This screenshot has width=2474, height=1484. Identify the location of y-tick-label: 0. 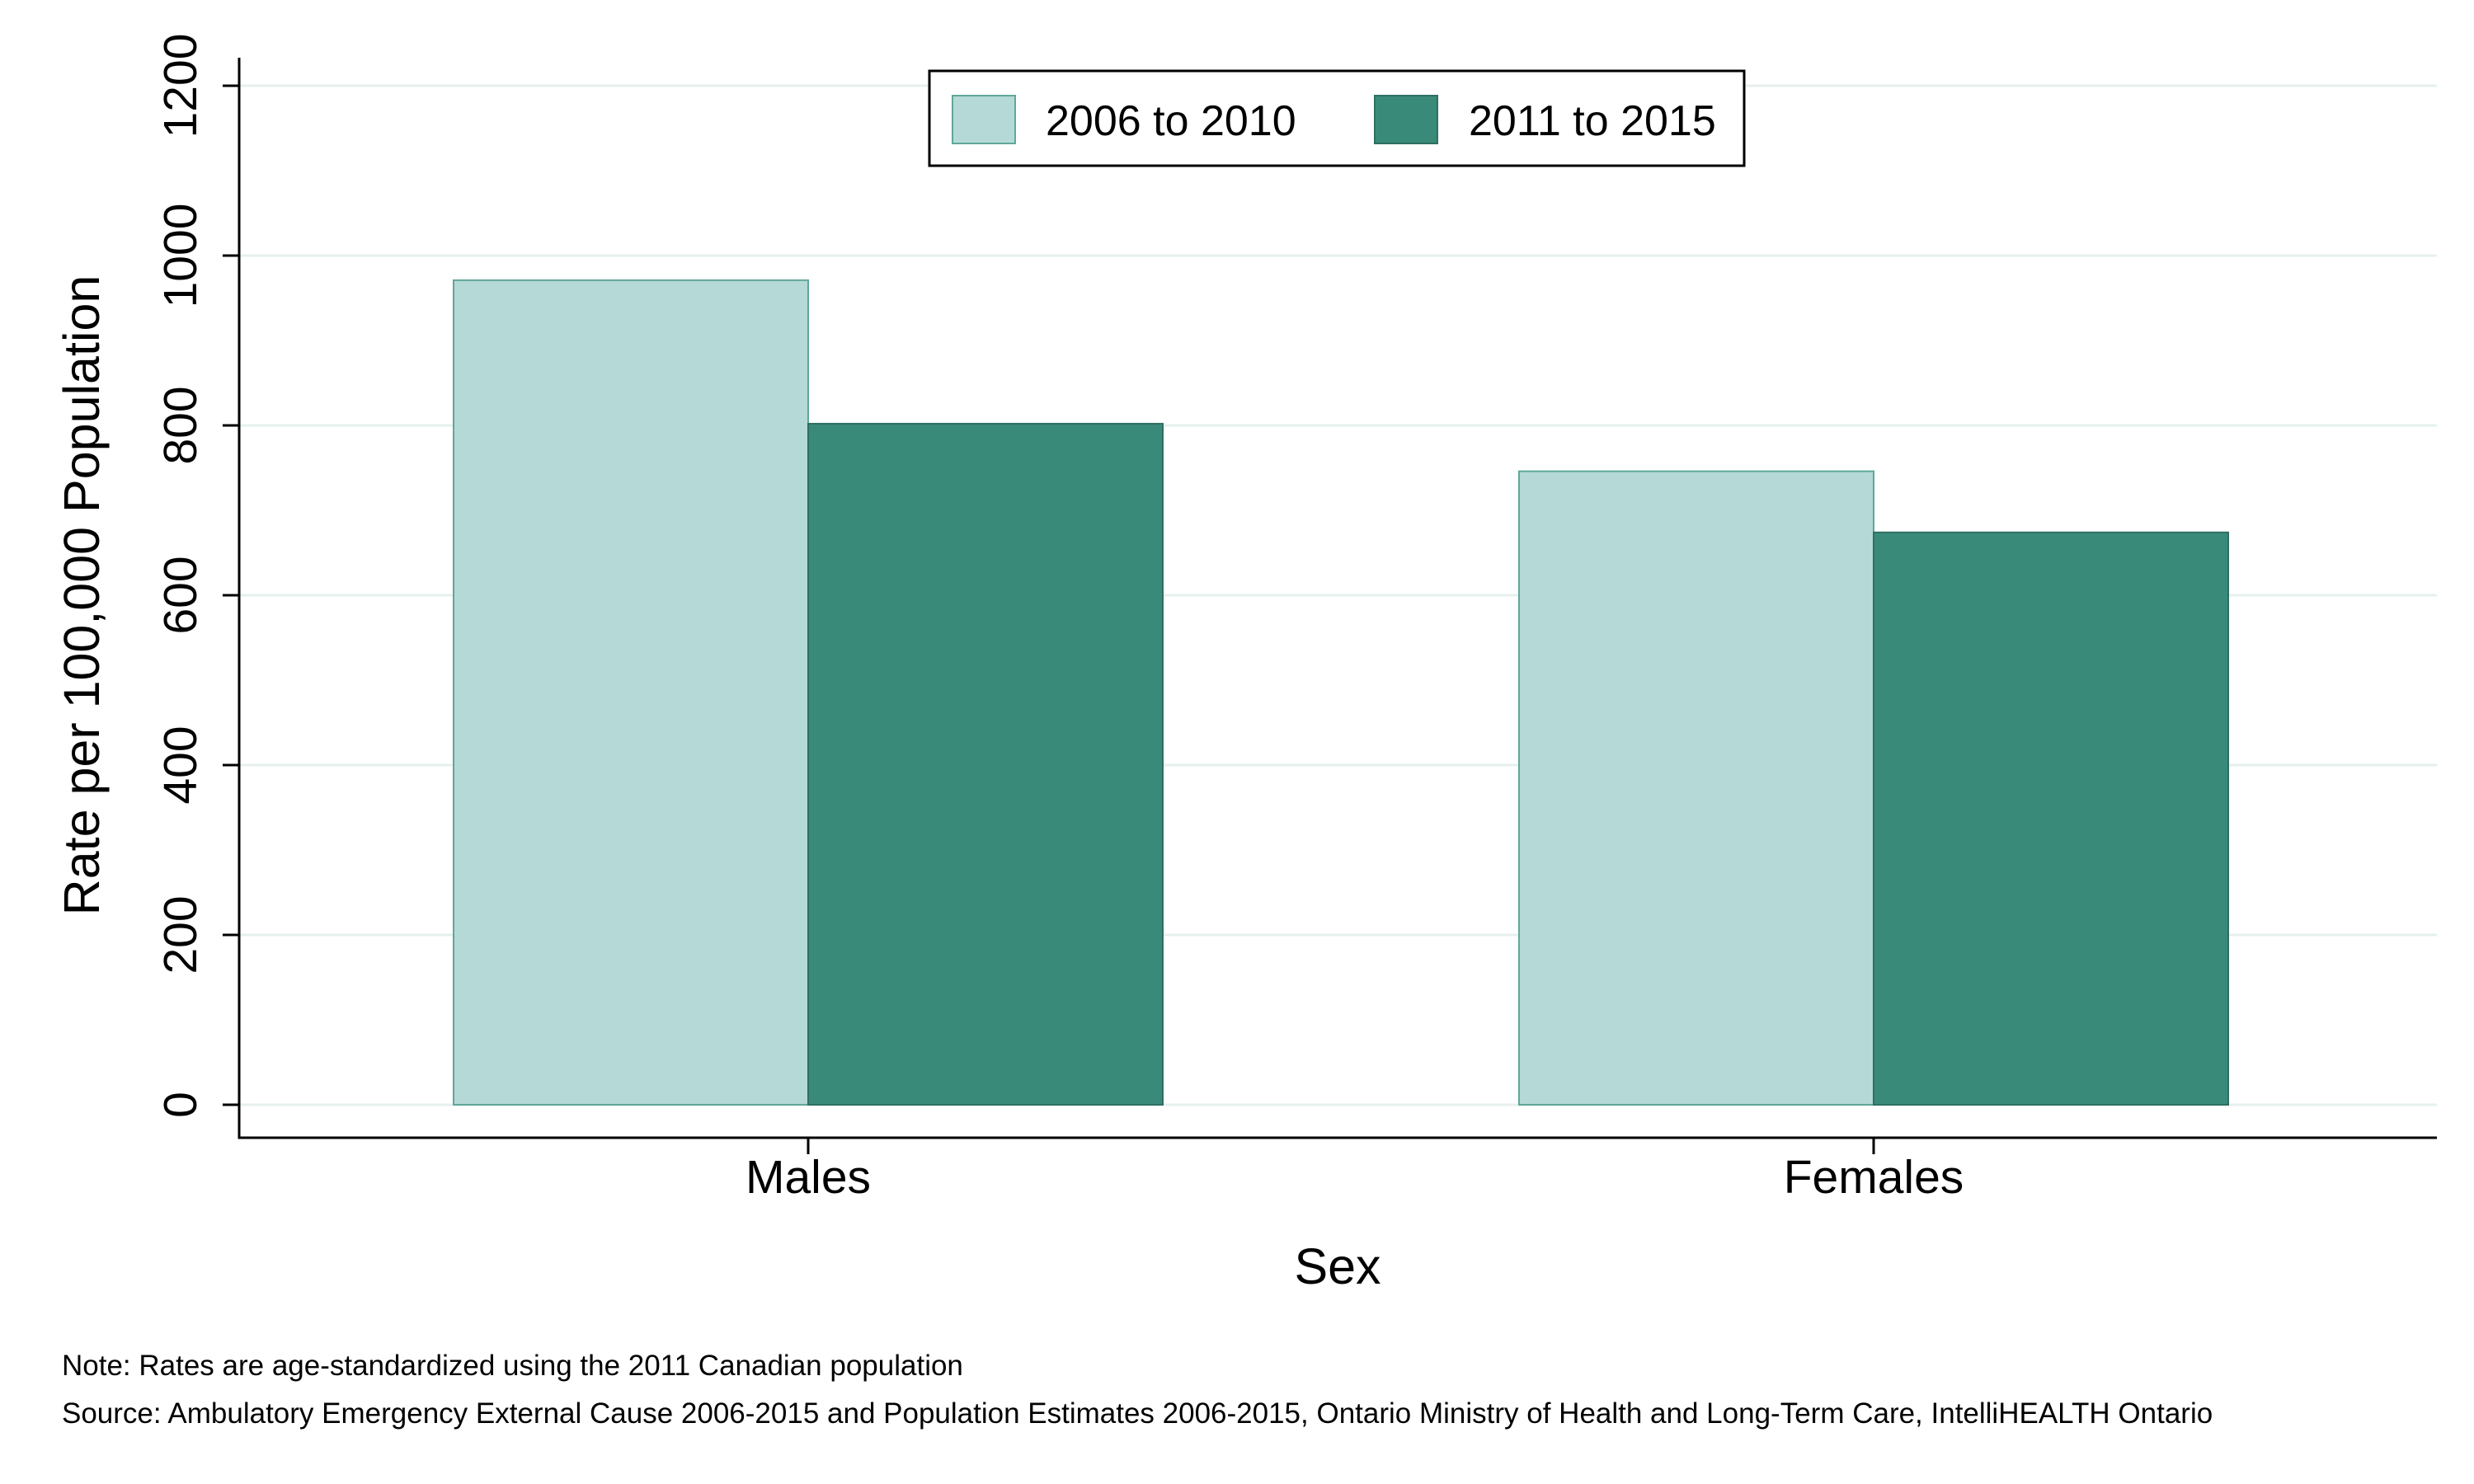
(180, 1105).